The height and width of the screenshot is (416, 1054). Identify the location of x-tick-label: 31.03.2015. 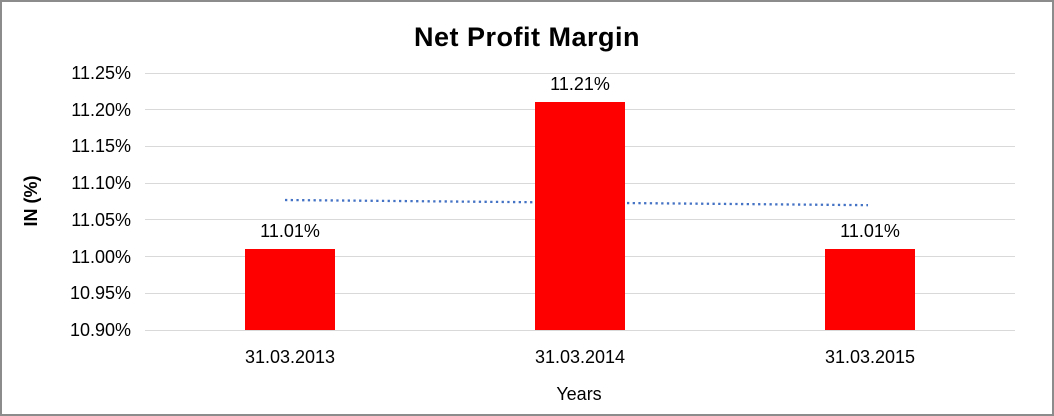
(870, 357).